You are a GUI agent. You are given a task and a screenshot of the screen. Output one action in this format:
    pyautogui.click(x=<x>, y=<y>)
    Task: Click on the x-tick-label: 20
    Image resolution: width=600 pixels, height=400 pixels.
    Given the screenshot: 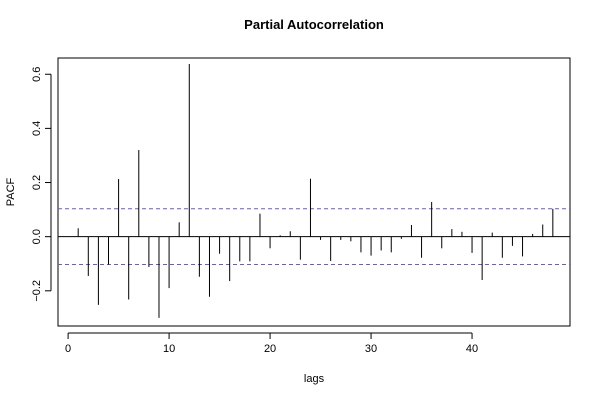 What is the action you would take?
    pyautogui.click(x=270, y=349)
    